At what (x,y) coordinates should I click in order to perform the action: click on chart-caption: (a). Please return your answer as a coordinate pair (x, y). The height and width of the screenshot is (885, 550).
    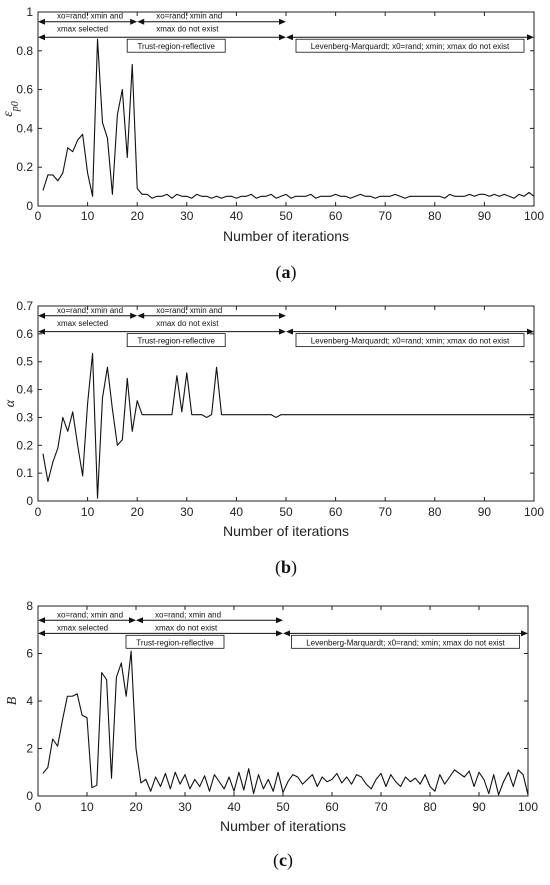
    Looking at the image, I should click on (286, 272).